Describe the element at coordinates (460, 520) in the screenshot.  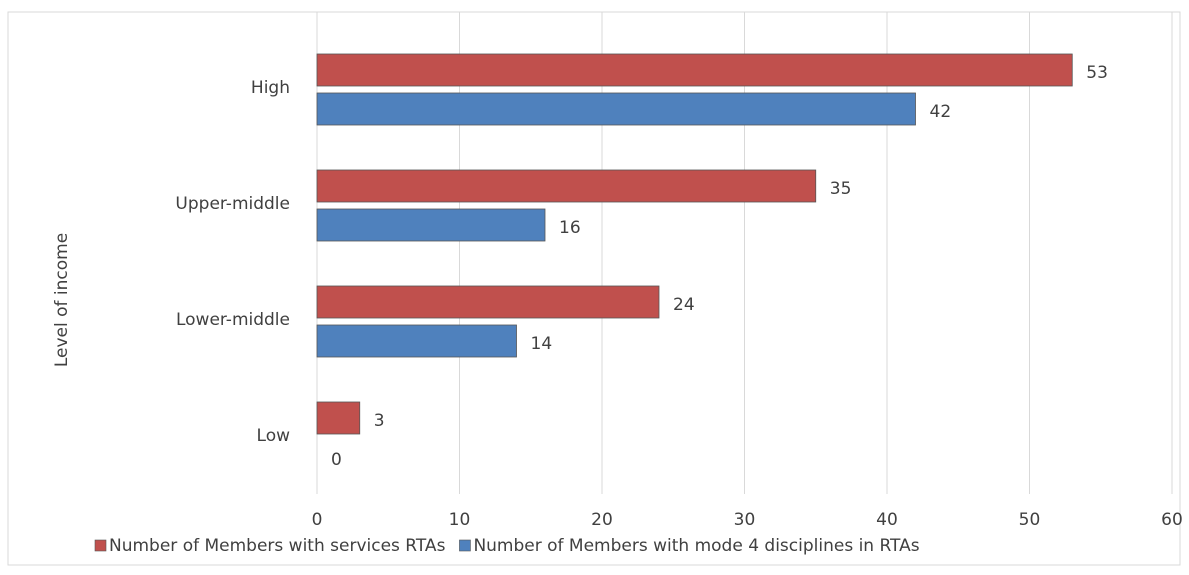
I see `x-tick-label: 10` at that location.